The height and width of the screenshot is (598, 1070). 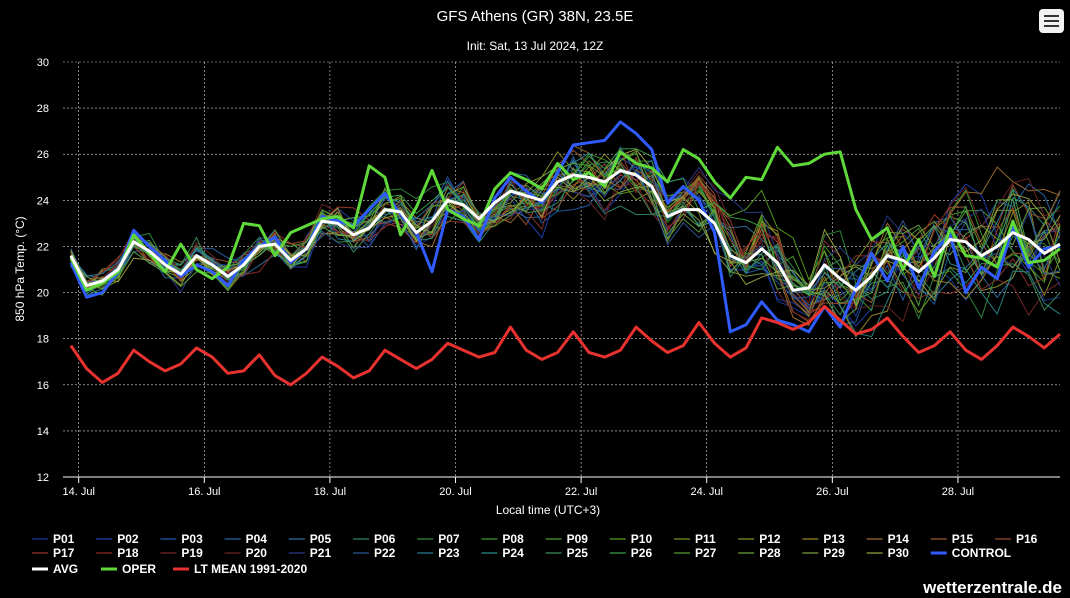 I want to click on legend-item-p22: P22, so click(x=385, y=553).